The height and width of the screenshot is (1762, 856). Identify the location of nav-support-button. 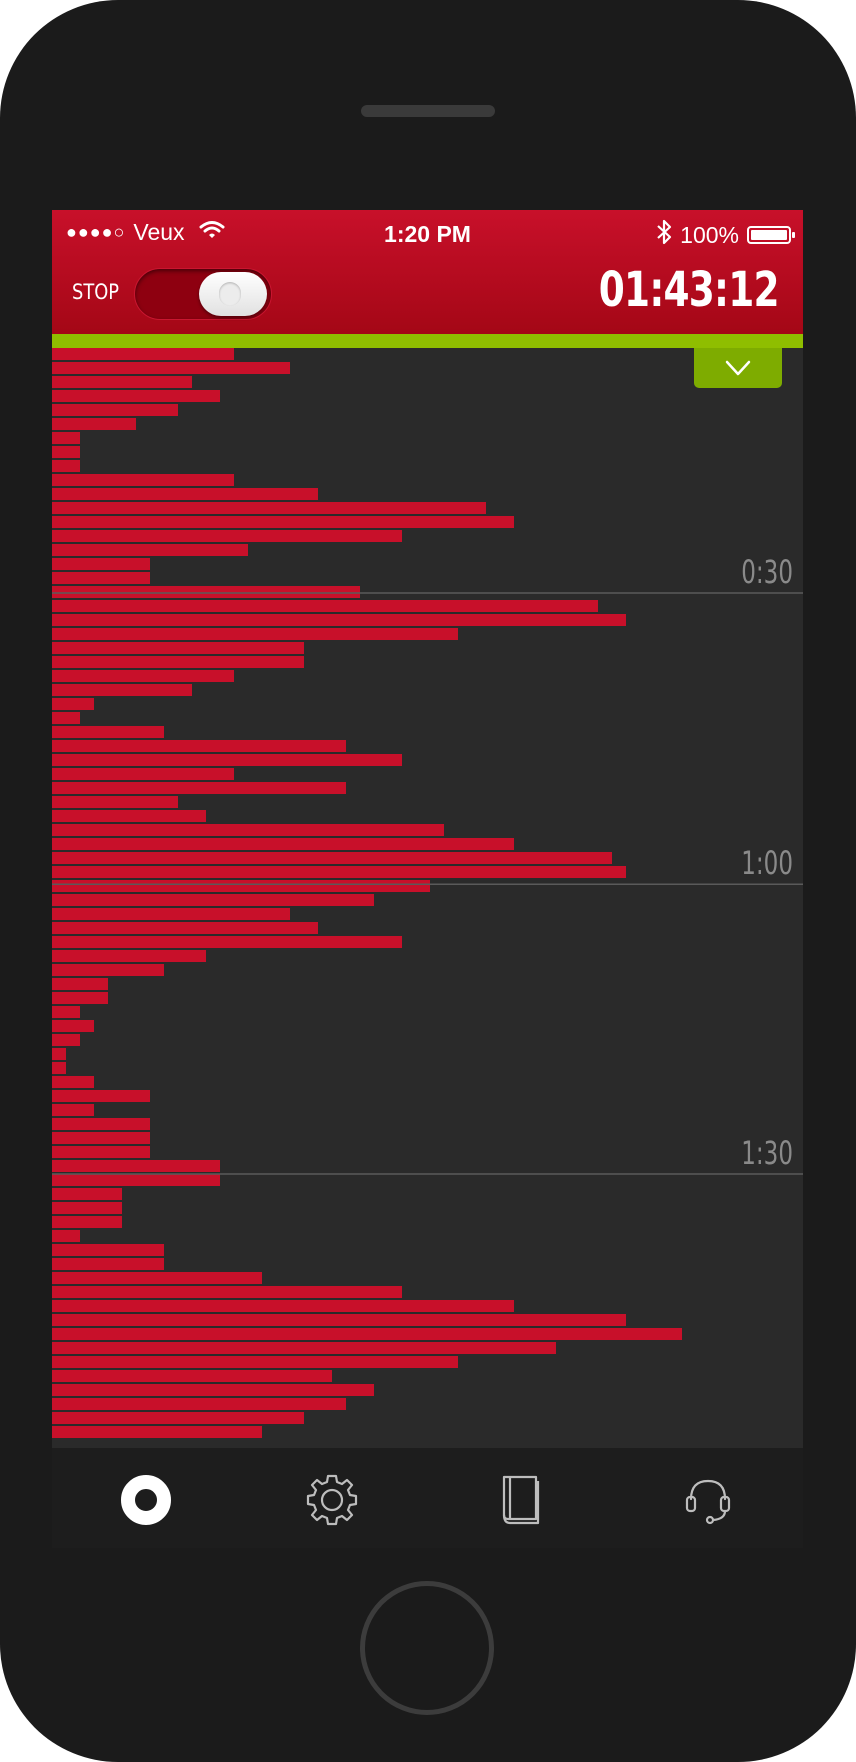
(708, 1500).